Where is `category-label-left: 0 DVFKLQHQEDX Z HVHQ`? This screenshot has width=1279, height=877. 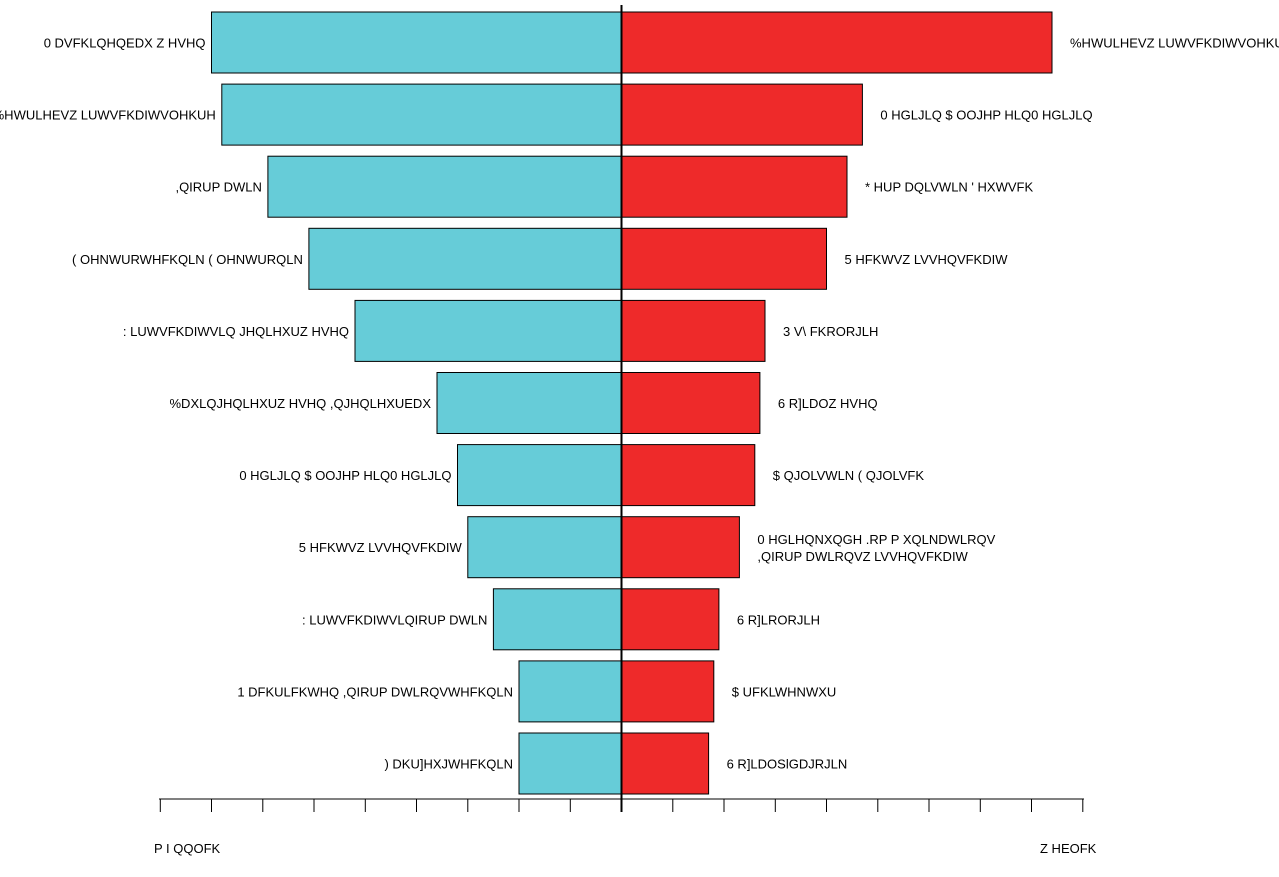
category-label-left: 0 DVFKLQHQEDX Z HVHQ is located at coordinates (125, 43).